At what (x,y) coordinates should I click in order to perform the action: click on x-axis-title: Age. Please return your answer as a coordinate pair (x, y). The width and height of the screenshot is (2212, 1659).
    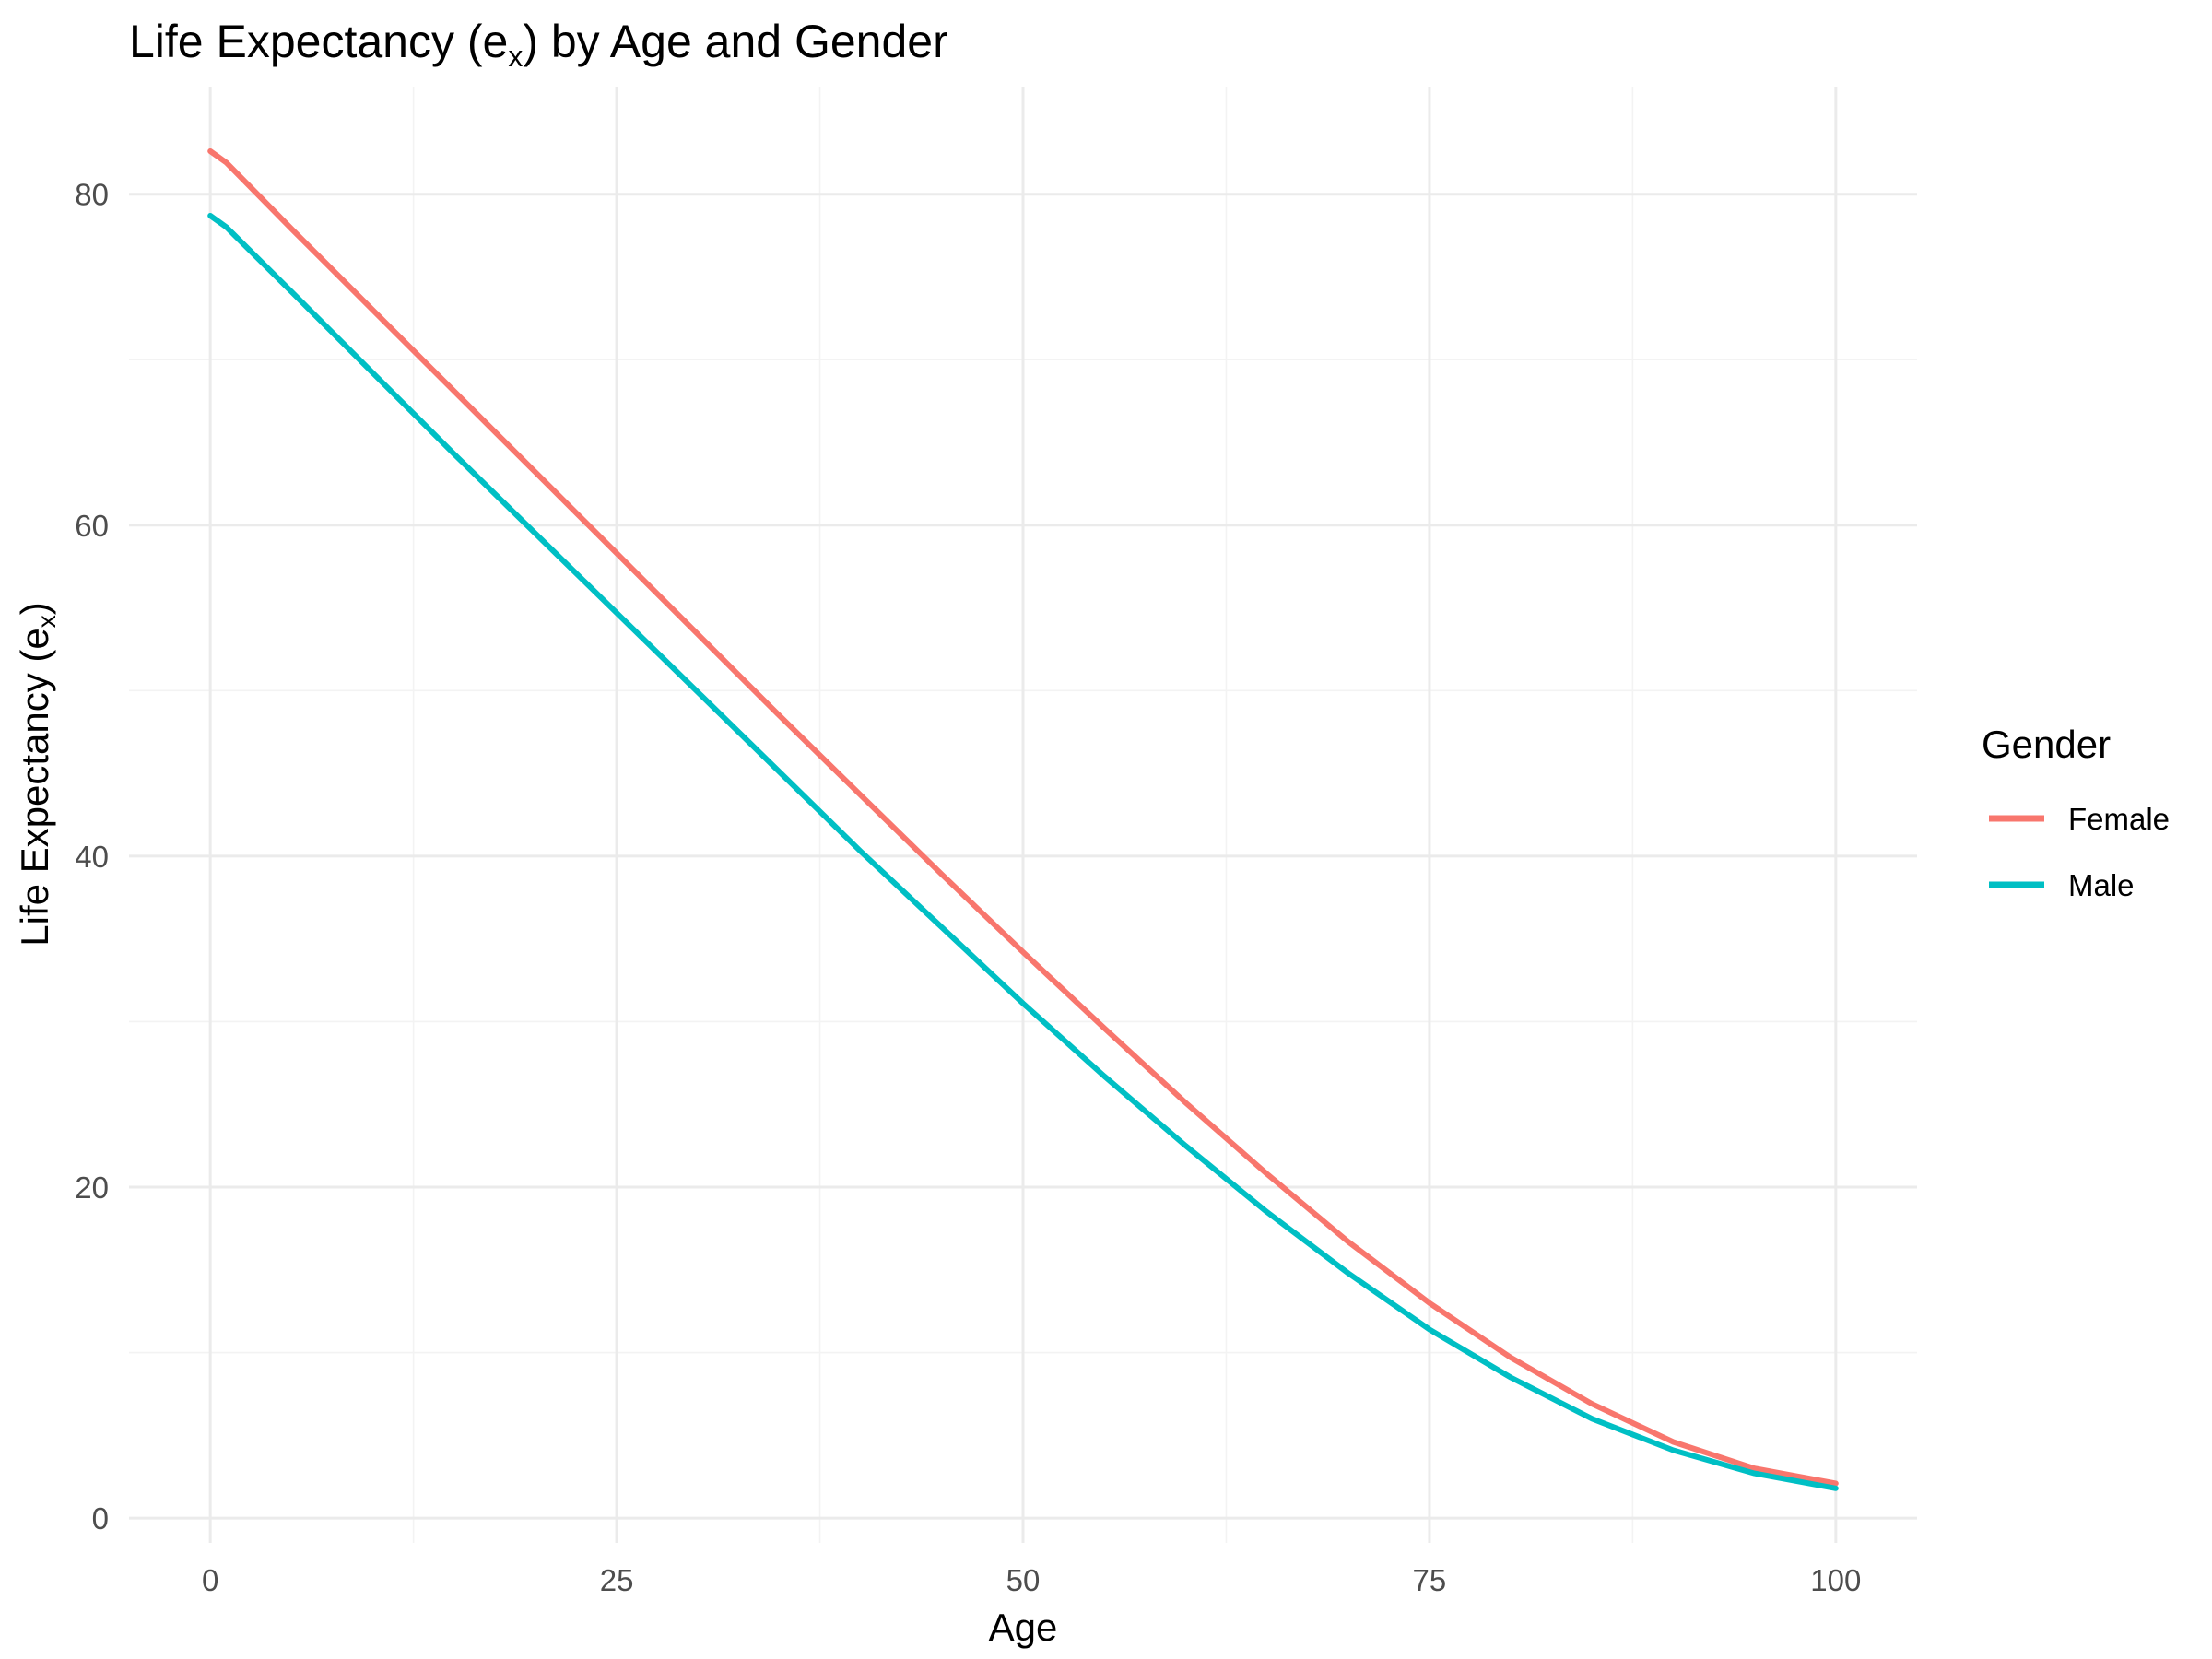
    Looking at the image, I should click on (1023, 1627).